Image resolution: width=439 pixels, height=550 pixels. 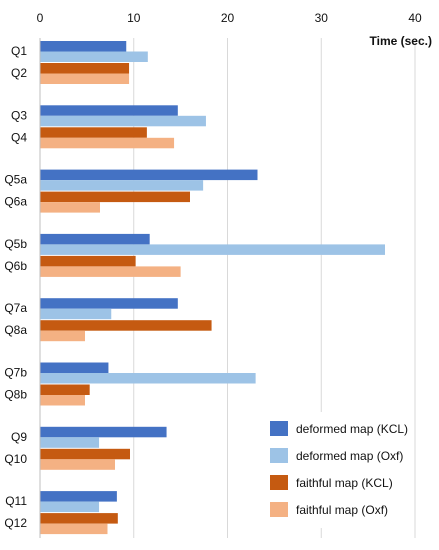 I want to click on category-label: Q6b, so click(x=15, y=266).